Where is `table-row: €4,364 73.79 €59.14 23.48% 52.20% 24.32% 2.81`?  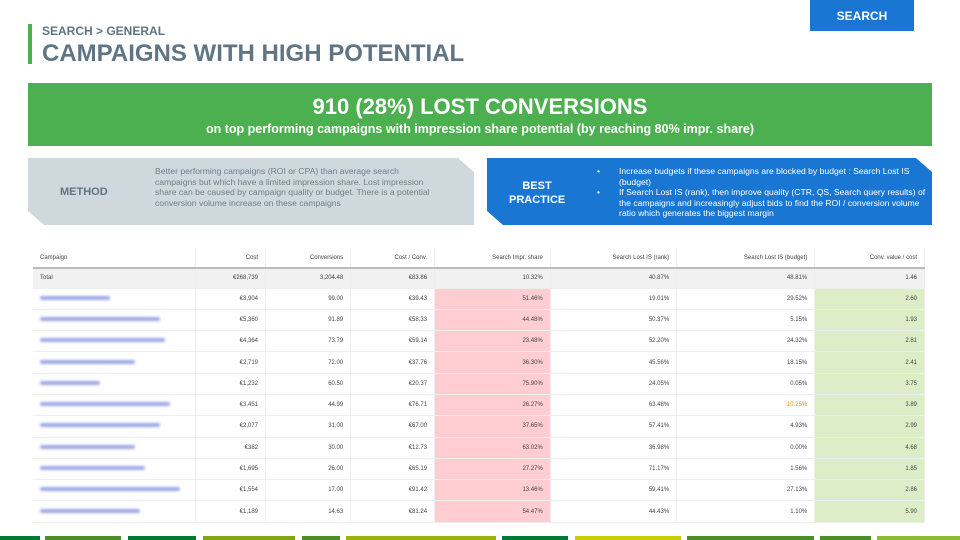
table-row: €4,364 73.79 €59.14 23.48% 52.20% 24.32% 2.81 is located at coordinates (479, 341).